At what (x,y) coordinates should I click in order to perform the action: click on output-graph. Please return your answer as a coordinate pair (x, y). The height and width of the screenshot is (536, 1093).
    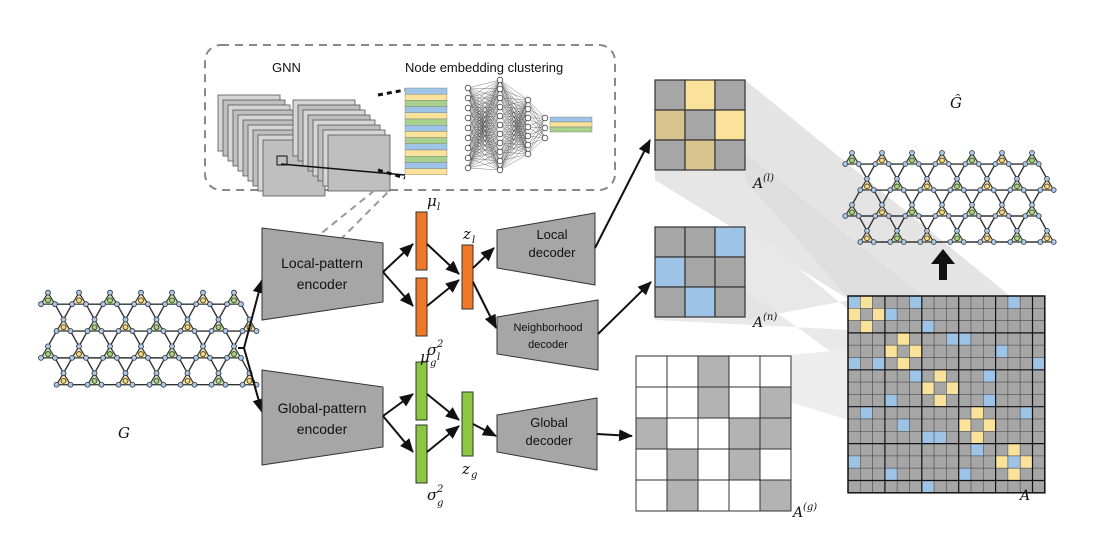
    Looking at the image, I should click on (949, 197).